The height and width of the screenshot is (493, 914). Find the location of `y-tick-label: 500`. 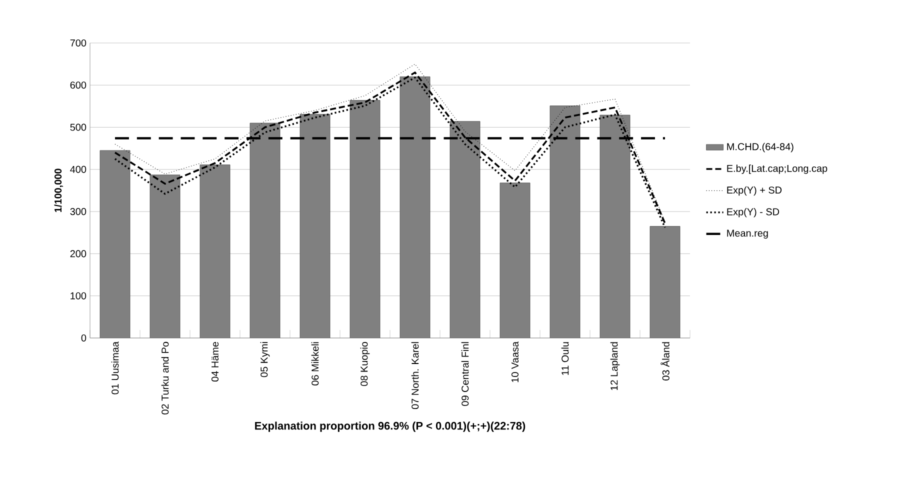

y-tick-label: 500 is located at coordinates (78, 127).